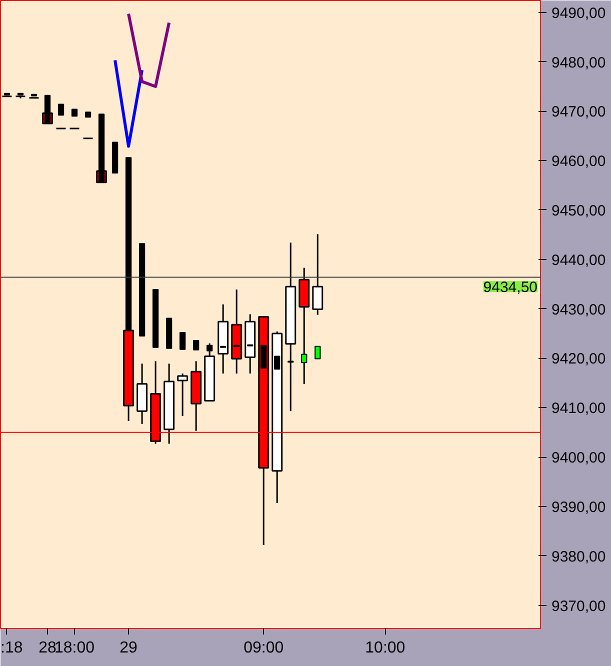  What do you see at coordinates (579, 63) in the screenshot?
I see `y-tick-label: 9480,00` at bounding box center [579, 63].